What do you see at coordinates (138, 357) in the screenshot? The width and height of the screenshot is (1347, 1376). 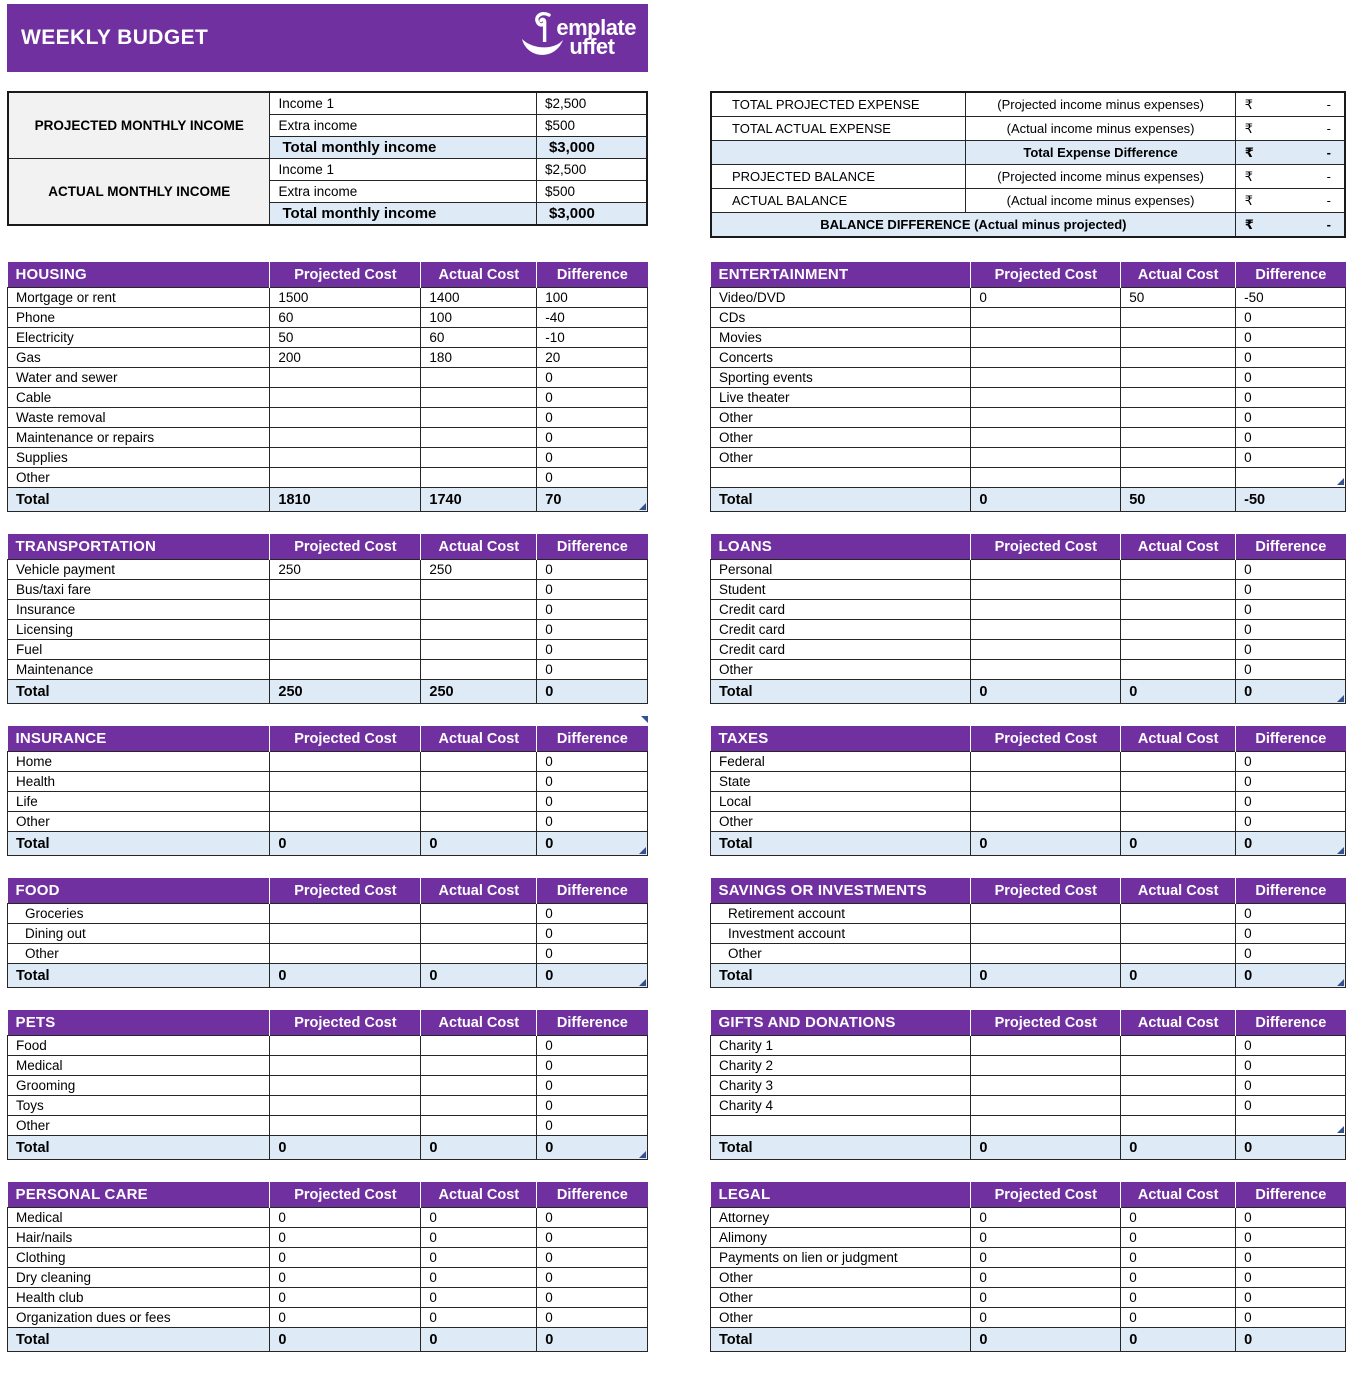 I see `row-label-cell: Gas` at bounding box center [138, 357].